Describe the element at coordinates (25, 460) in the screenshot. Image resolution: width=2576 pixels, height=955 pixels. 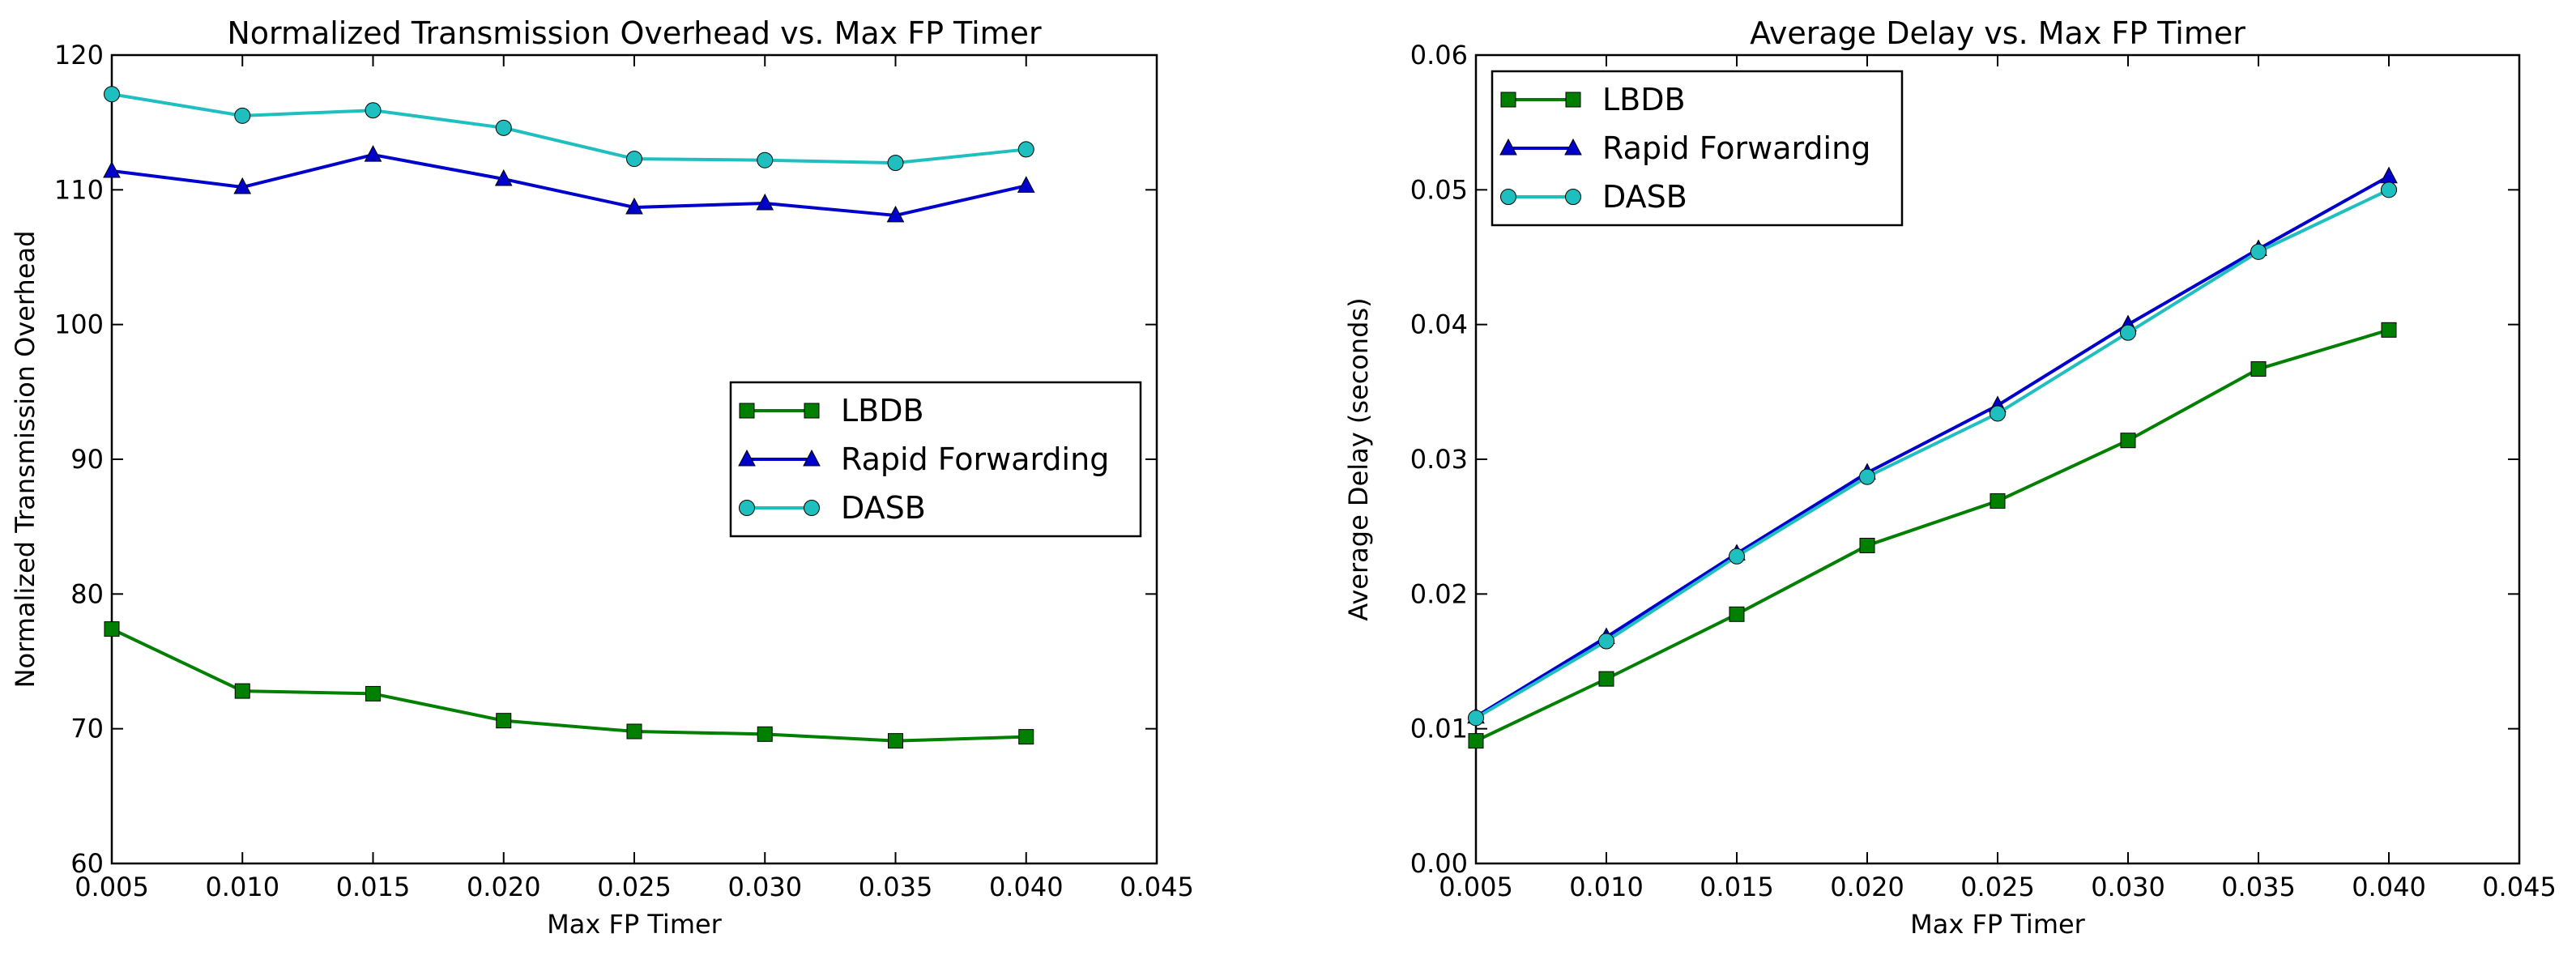
I see `chart-1-y-axis-label: Normalized Transmission Overhead` at that location.